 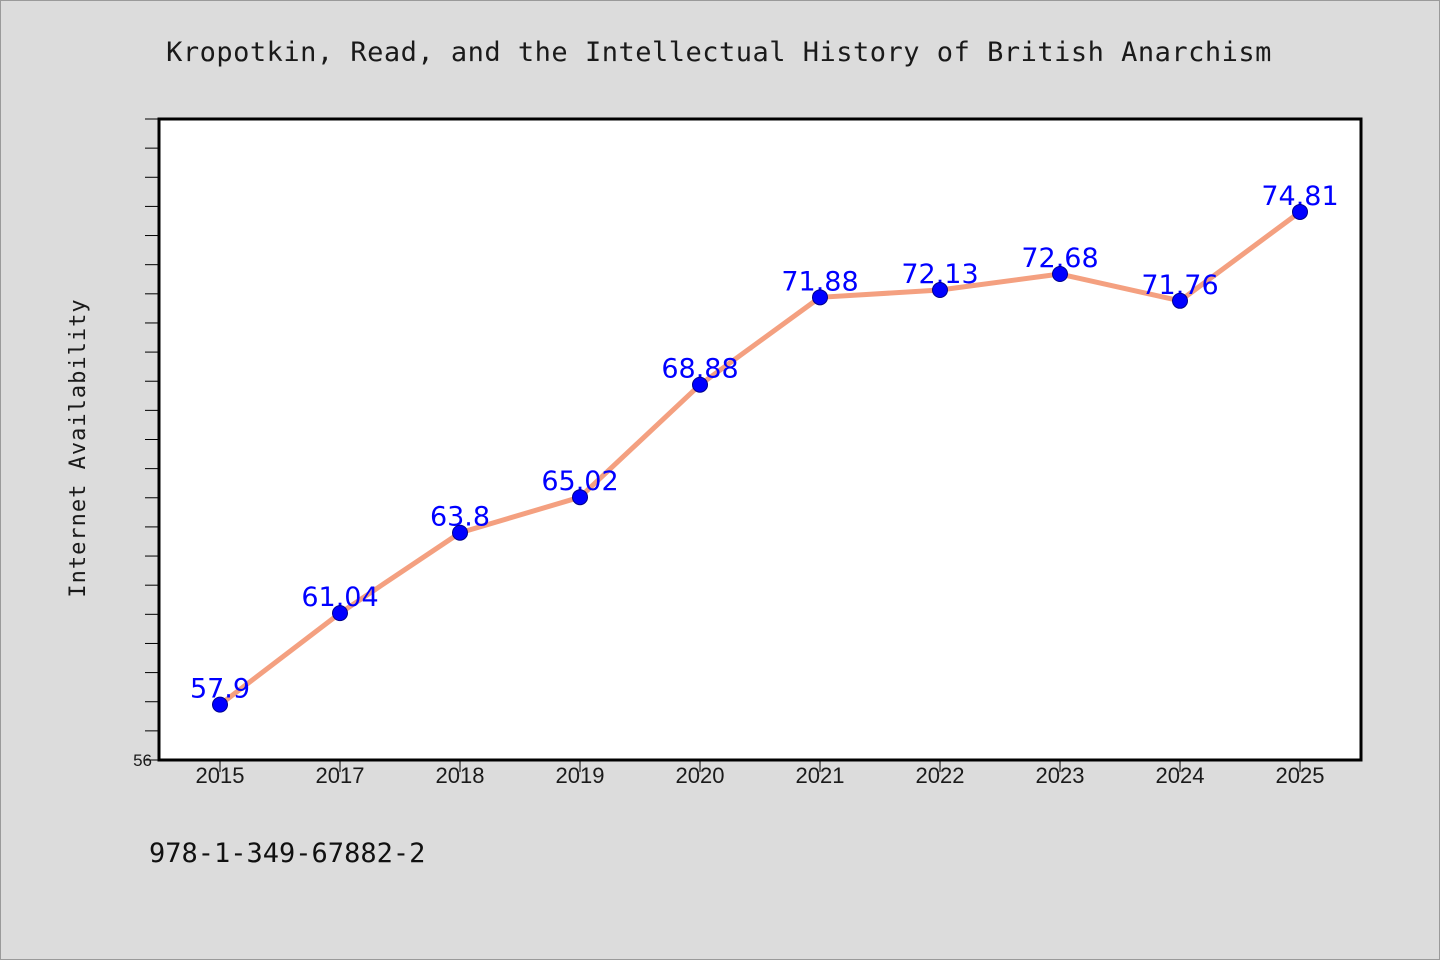 What do you see at coordinates (340, 775) in the screenshot?
I see `x-tick-label-2017: 2017` at bounding box center [340, 775].